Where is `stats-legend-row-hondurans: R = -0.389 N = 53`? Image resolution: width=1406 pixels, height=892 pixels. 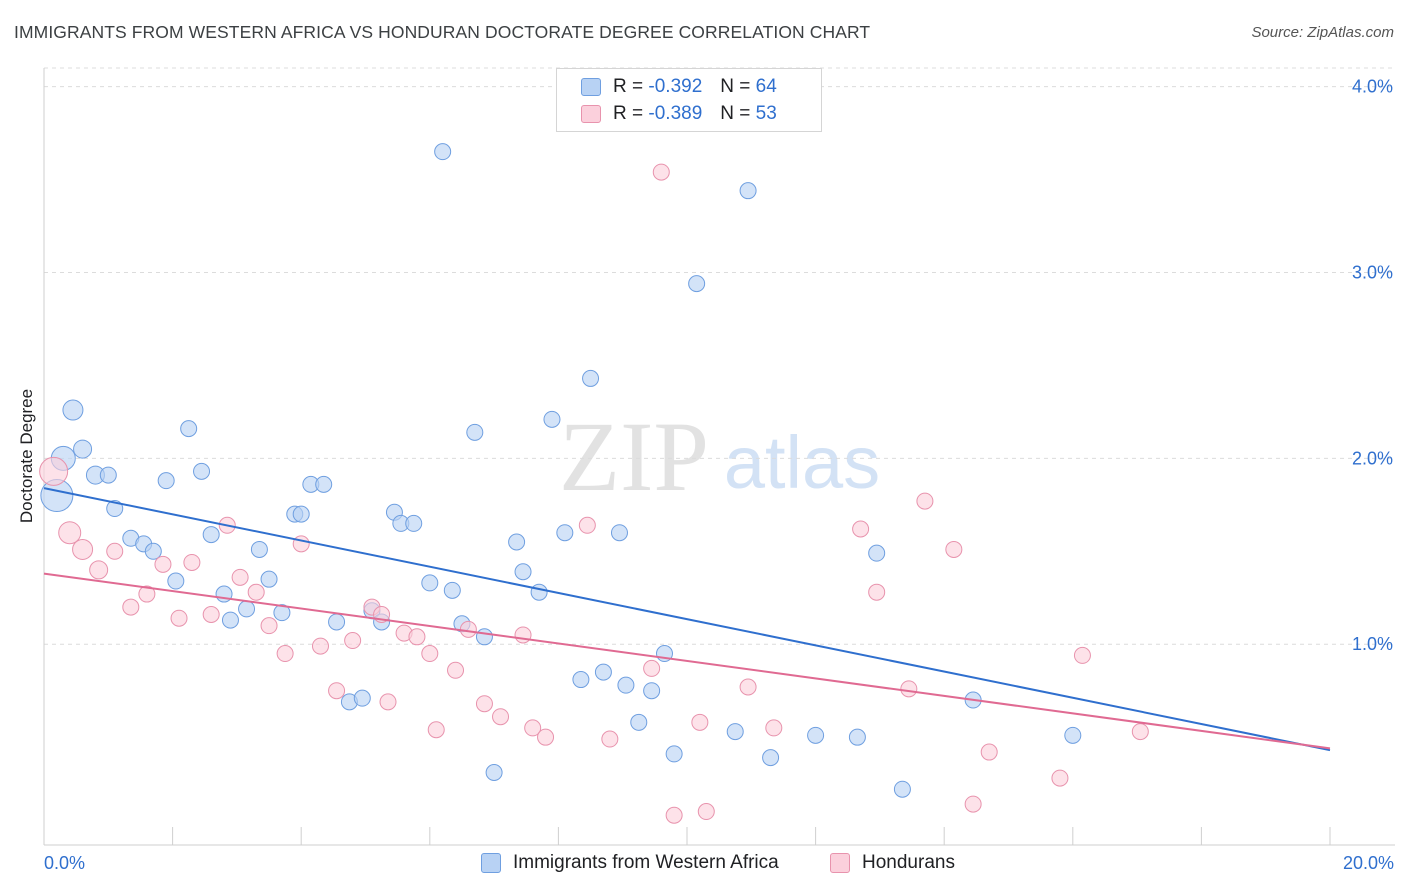
stats-legend-row-hondurans: R = -0.389 N = 53 is located at coordinates (679, 114).